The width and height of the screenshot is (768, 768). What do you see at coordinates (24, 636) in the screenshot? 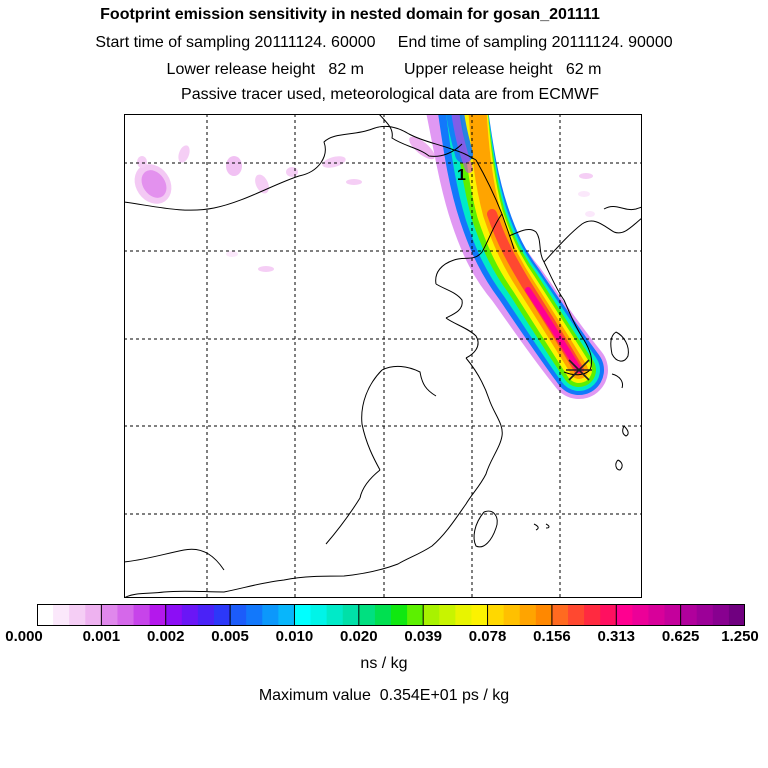
I see `colorbar-tick-label: 0.000` at bounding box center [24, 636].